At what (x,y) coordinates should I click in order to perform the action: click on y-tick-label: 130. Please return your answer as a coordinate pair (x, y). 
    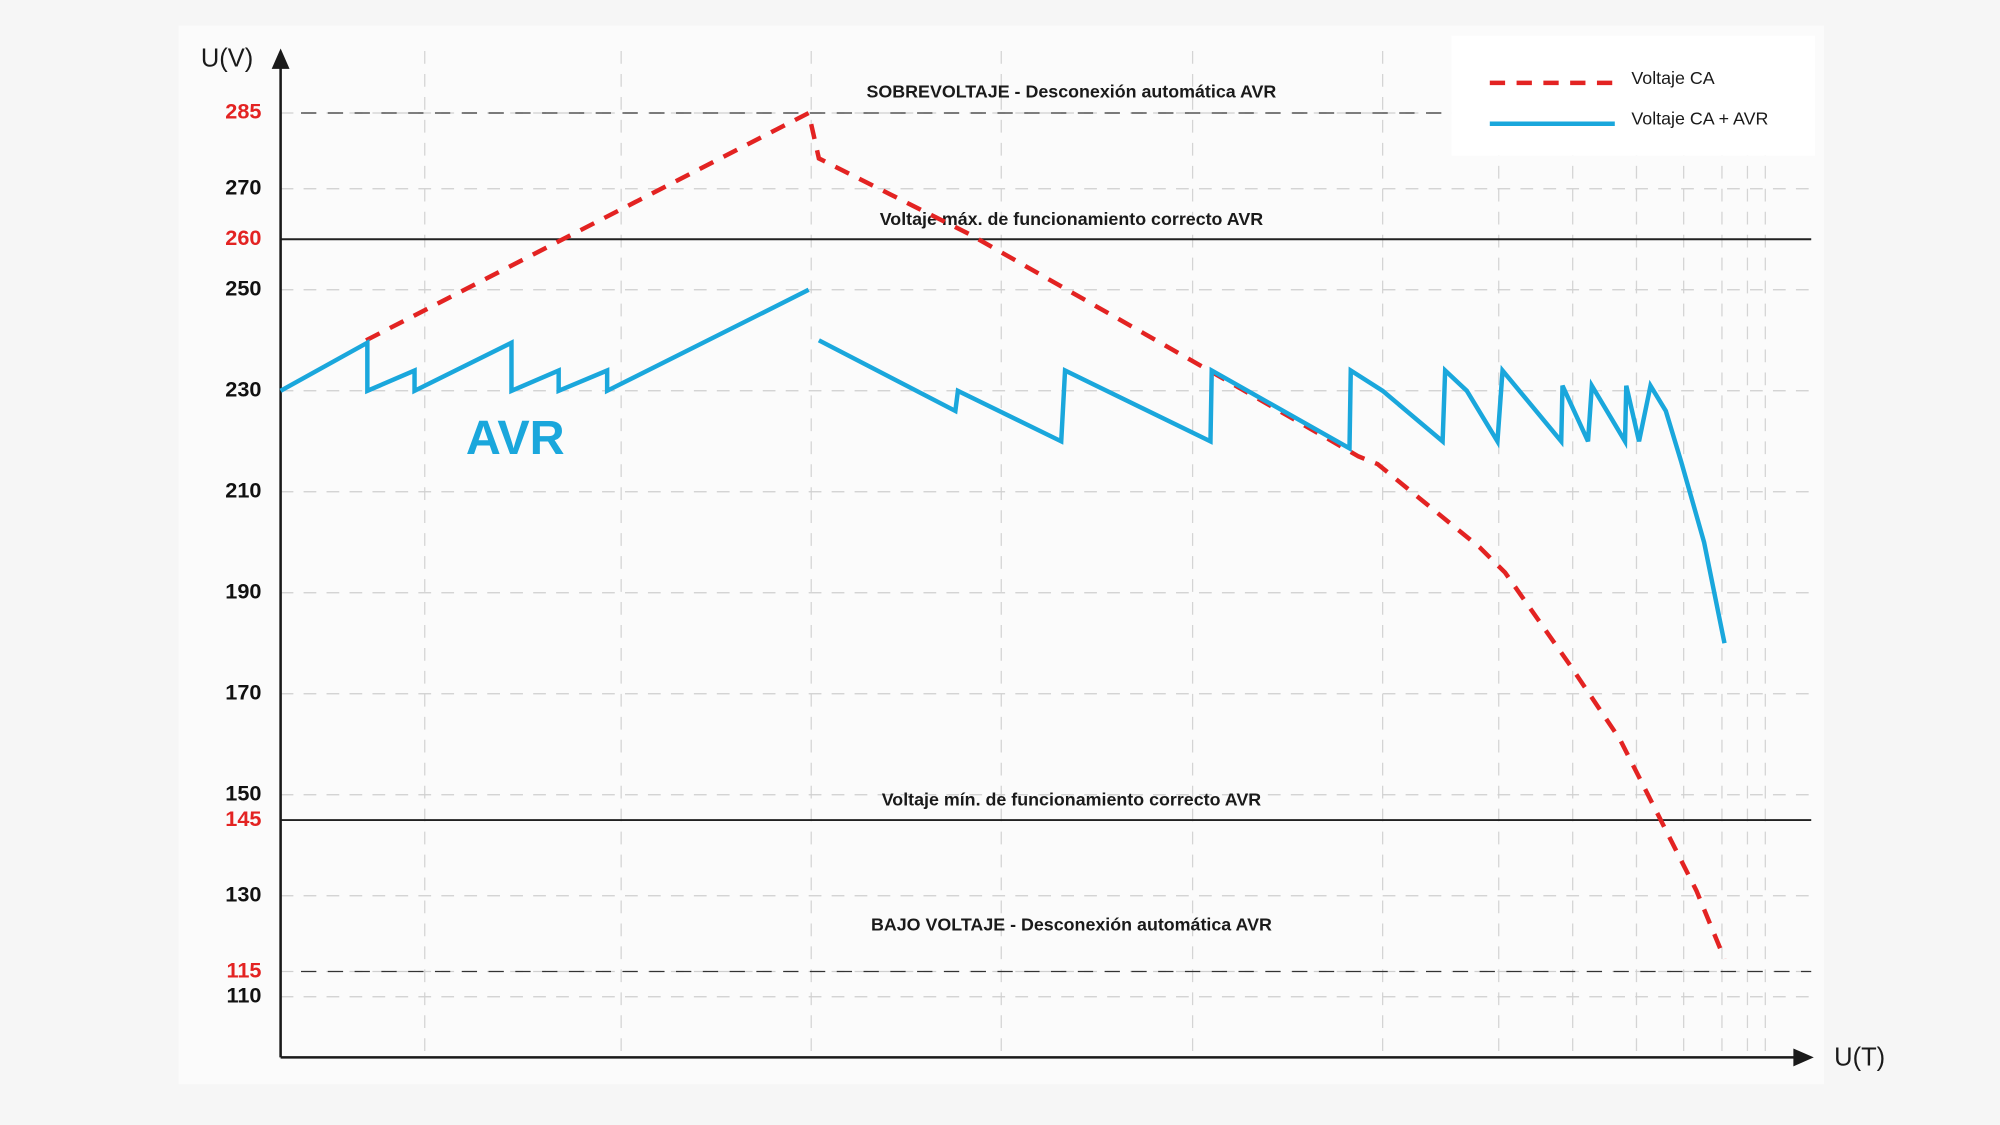
    Looking at the image, I should click on (243, 894).